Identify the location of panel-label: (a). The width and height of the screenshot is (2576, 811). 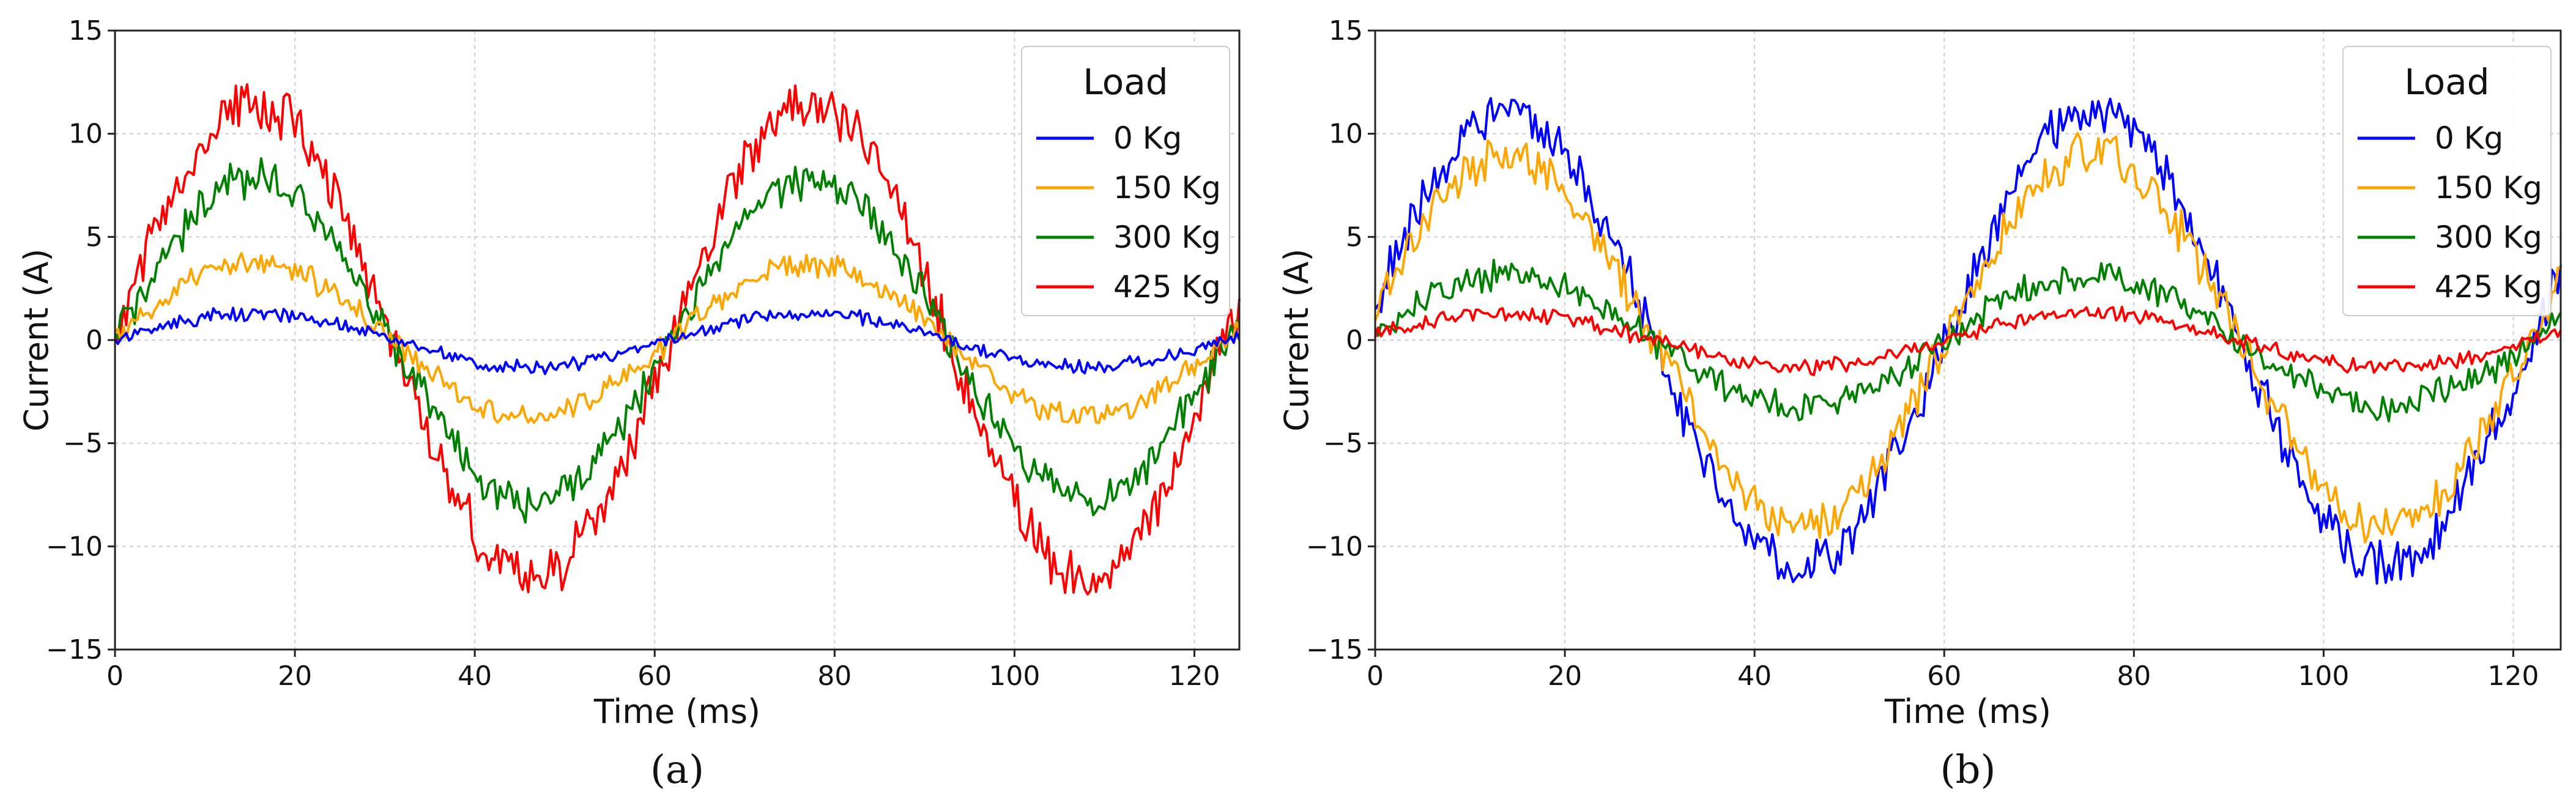
(677, 770).